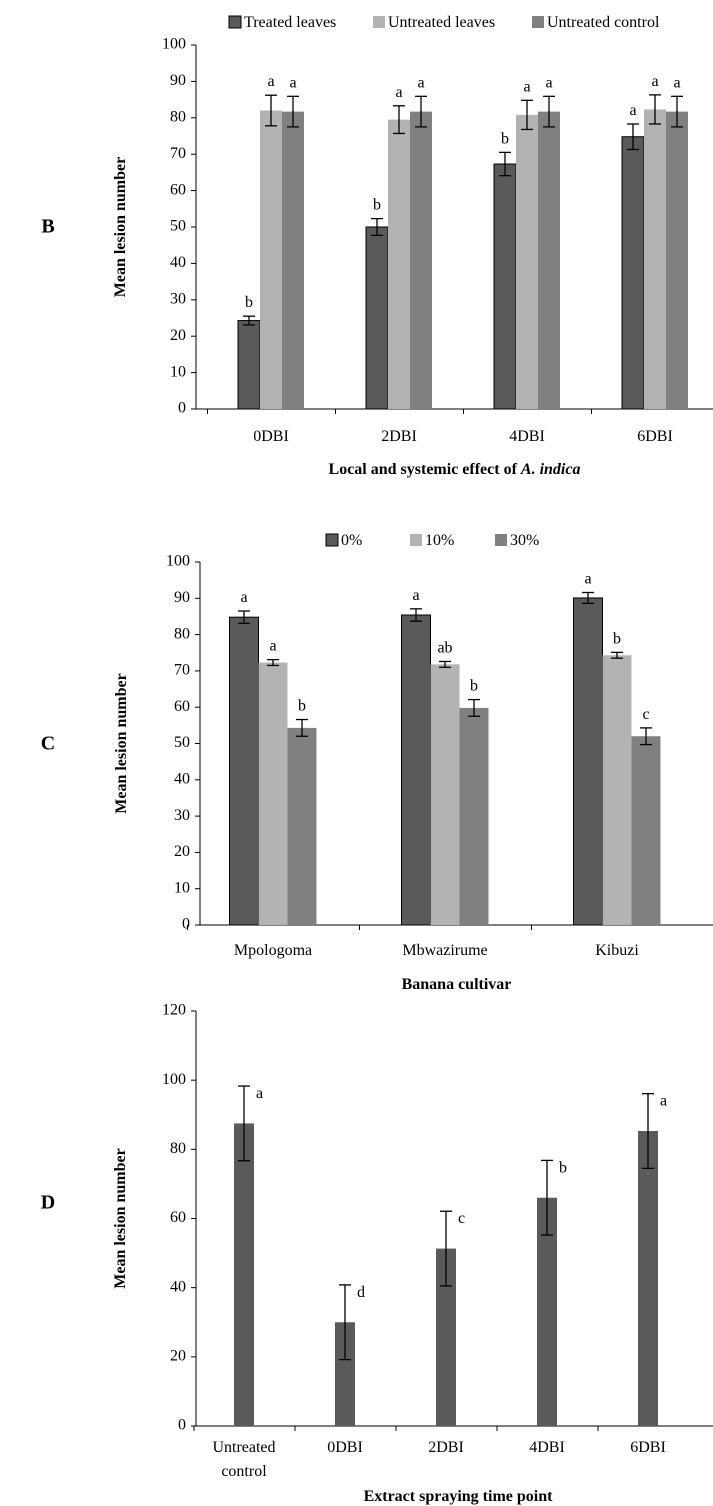  Describe the element at coordinates (617, 950) in the screenshot. I see `x-tick-label: Kibuzi` at that location.